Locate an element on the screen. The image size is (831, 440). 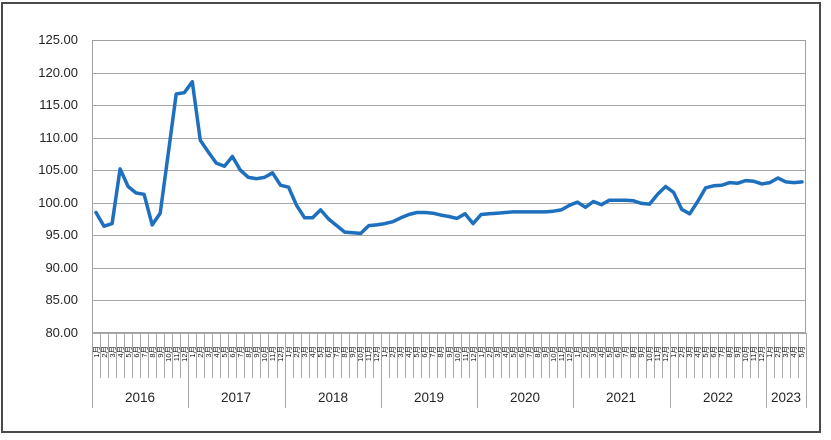
y-axis-tick-label: 125.00 is located at coordinates (58, 39).